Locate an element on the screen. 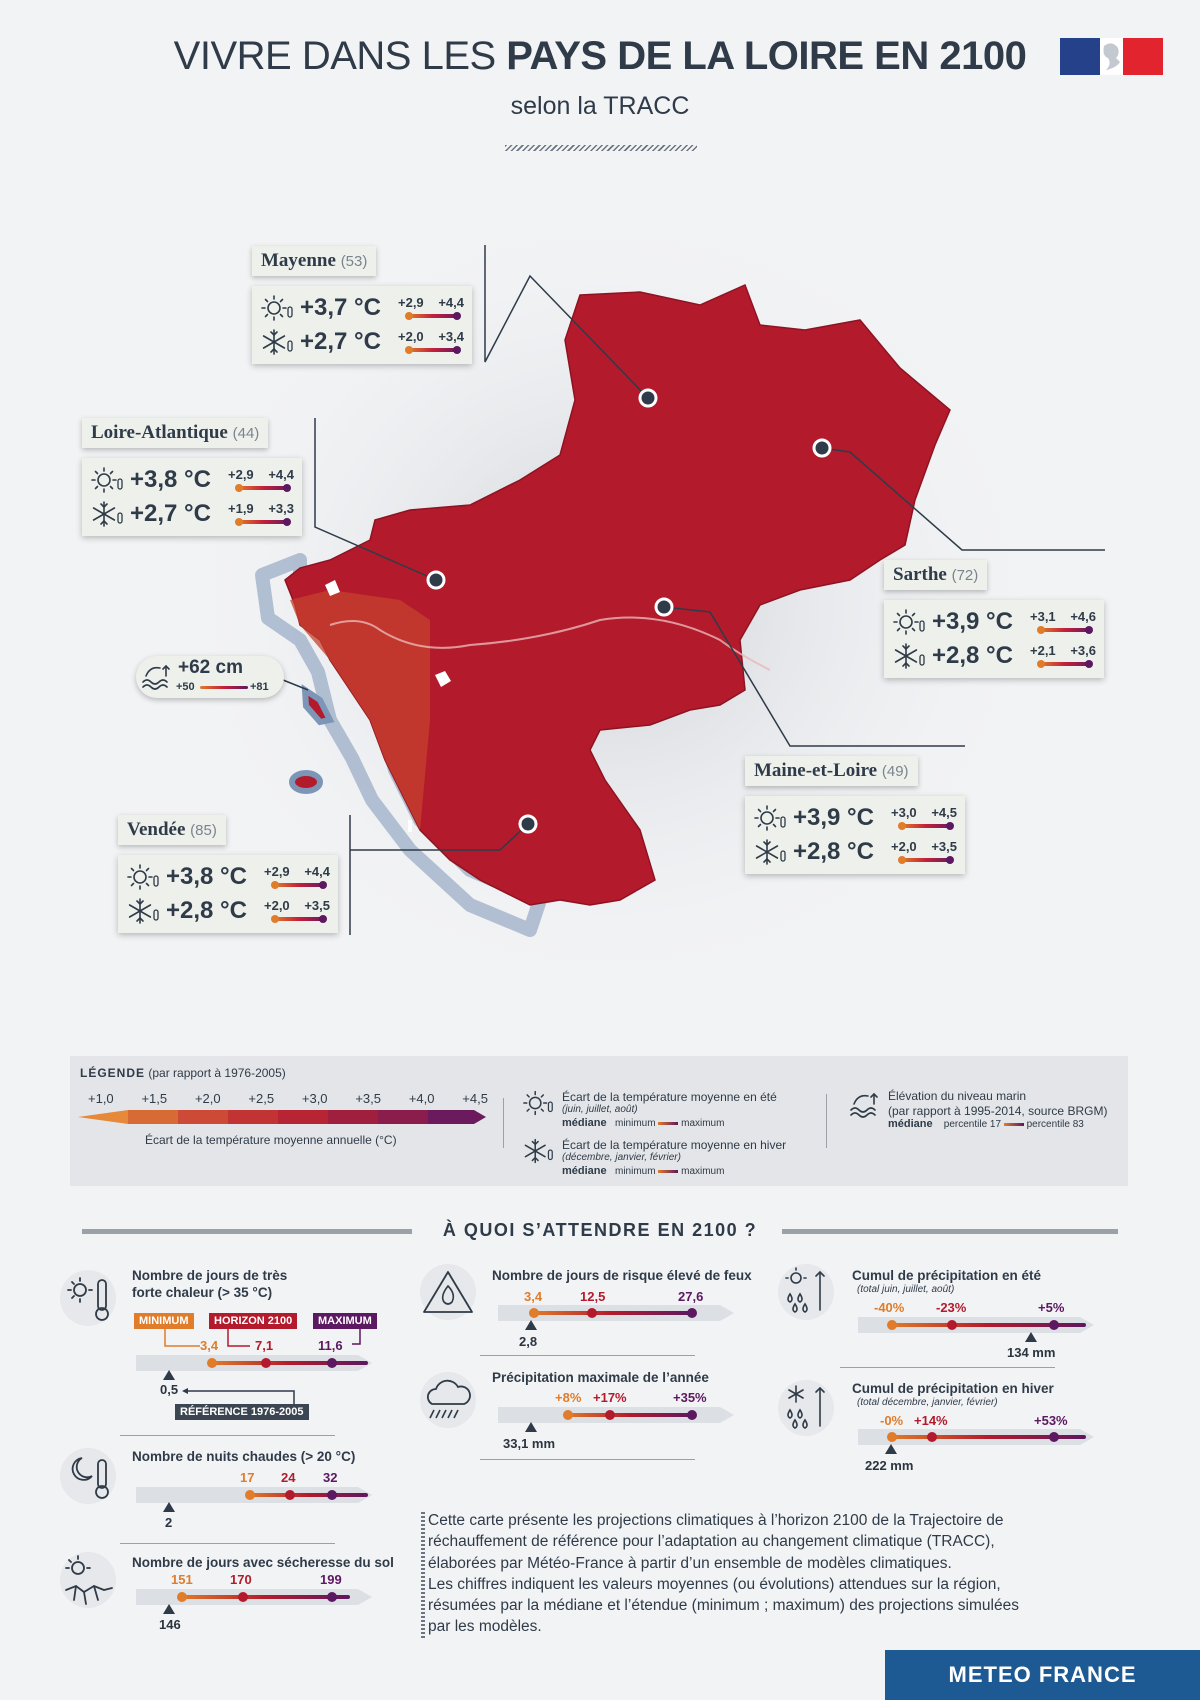 The image size is (1200, 1700). maine-et-loire-card: +3,9 °C +3,0 +4,5 +2,8 °C +2,0 +3,5 is located at coordinates (855, 835).